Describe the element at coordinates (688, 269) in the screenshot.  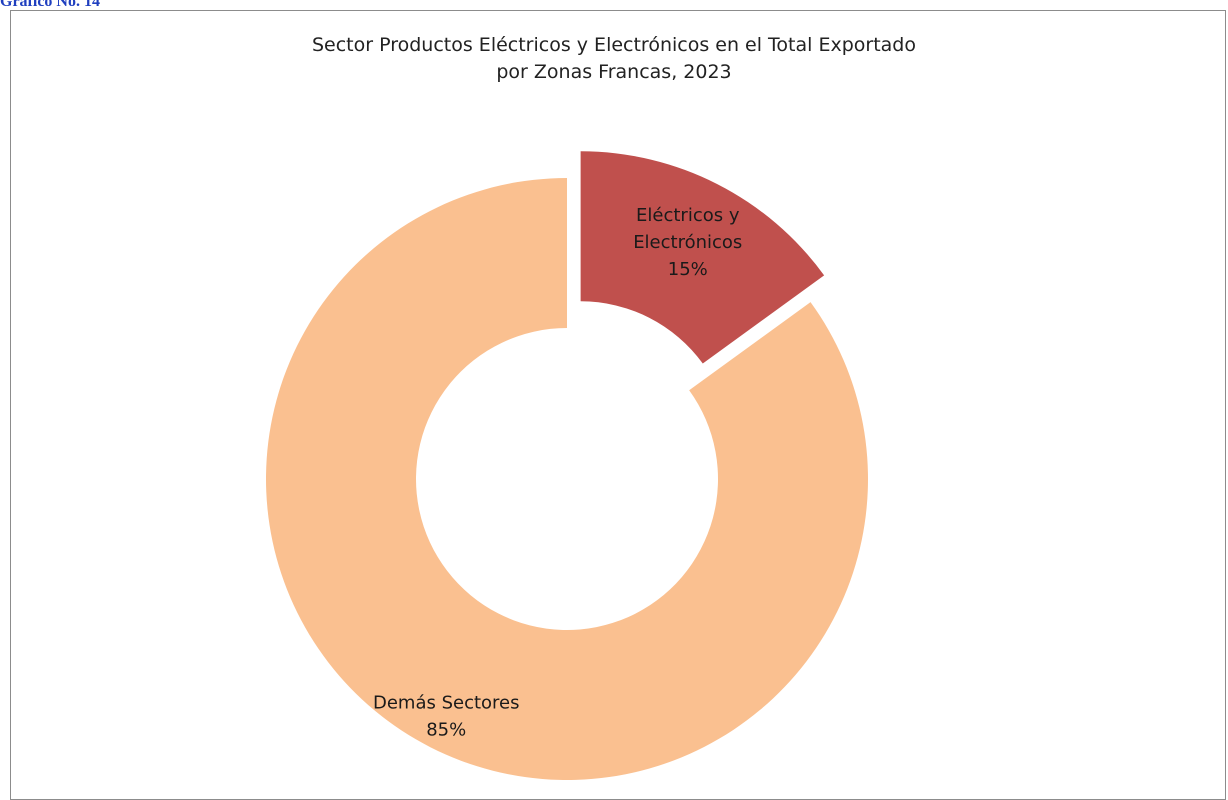
I see `slice-value-label: 15%` at that location.